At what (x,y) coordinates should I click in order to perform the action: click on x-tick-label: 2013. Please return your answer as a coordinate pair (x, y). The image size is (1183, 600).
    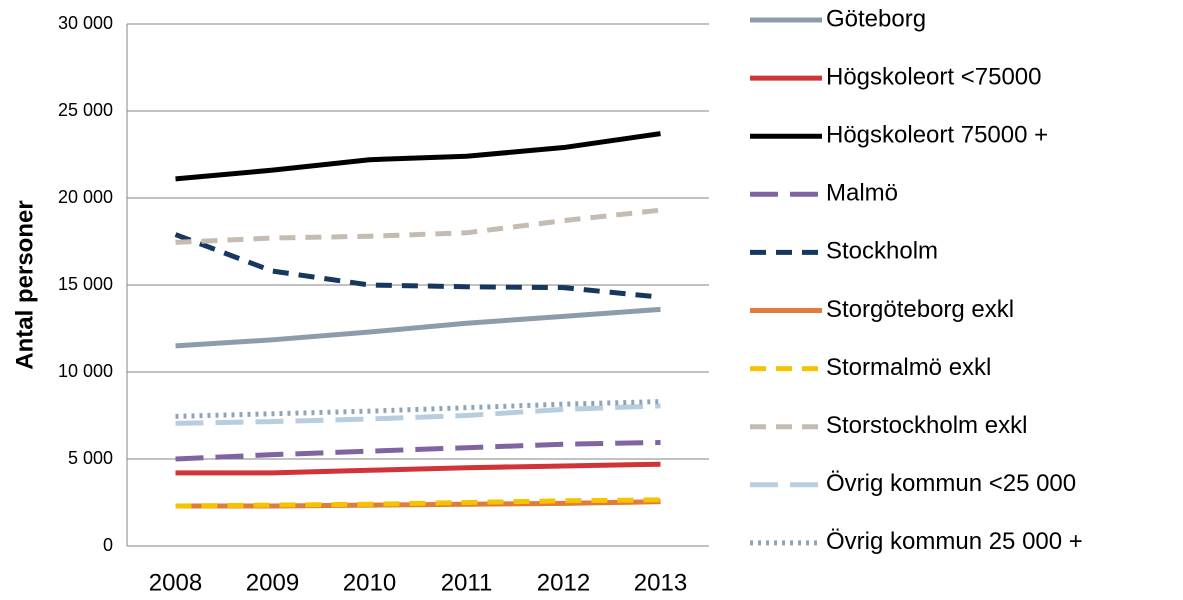
    Looking at the image, I should click on (660, 582).